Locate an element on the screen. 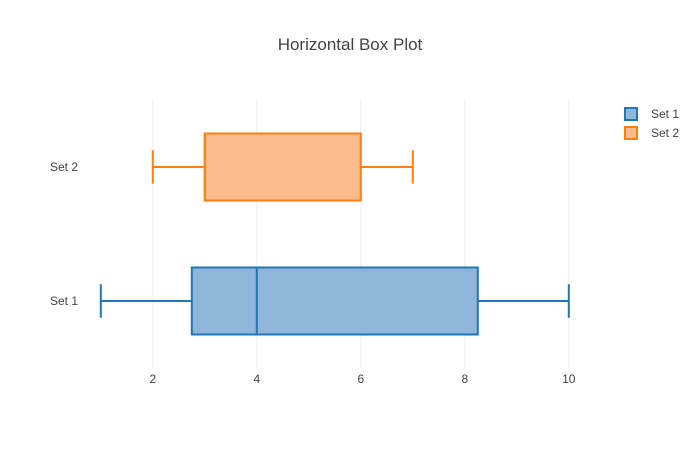 The image size is (700, 449). legend-label: Set 1 is located at coordinates (665, 114).